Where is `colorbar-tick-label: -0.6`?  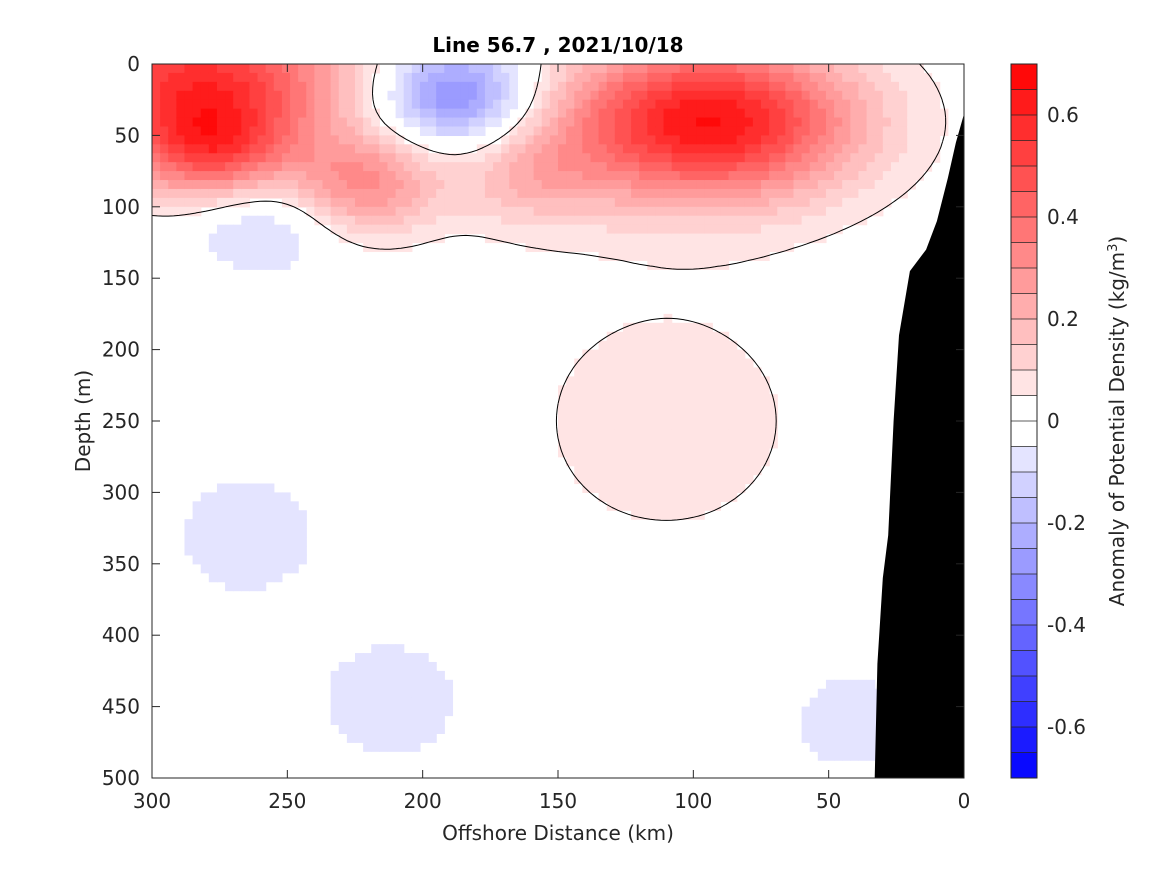 colorbar-tick-label: -0.6 is located at coordinates (1066, 727).